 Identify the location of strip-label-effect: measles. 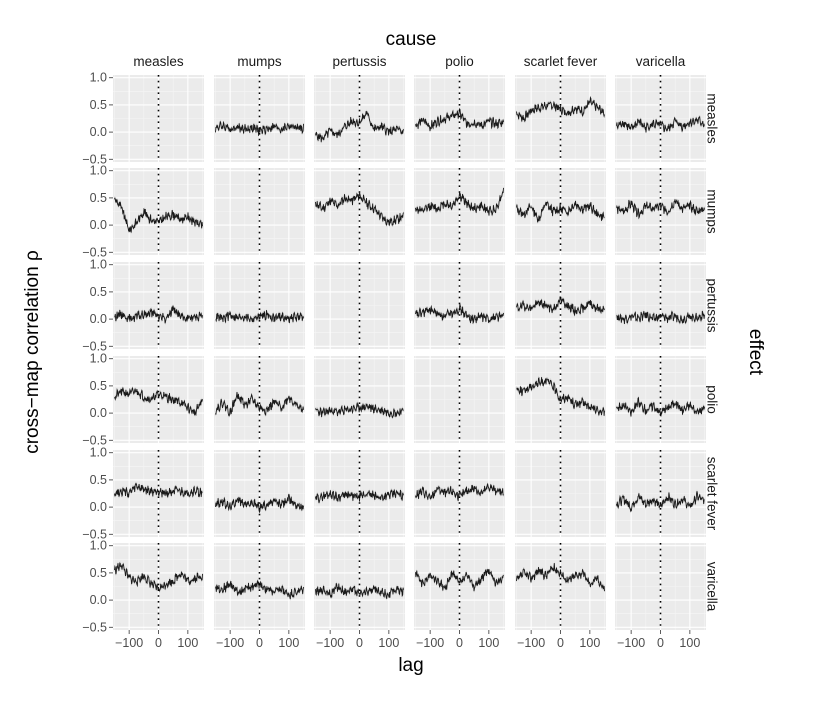
(712, 118).